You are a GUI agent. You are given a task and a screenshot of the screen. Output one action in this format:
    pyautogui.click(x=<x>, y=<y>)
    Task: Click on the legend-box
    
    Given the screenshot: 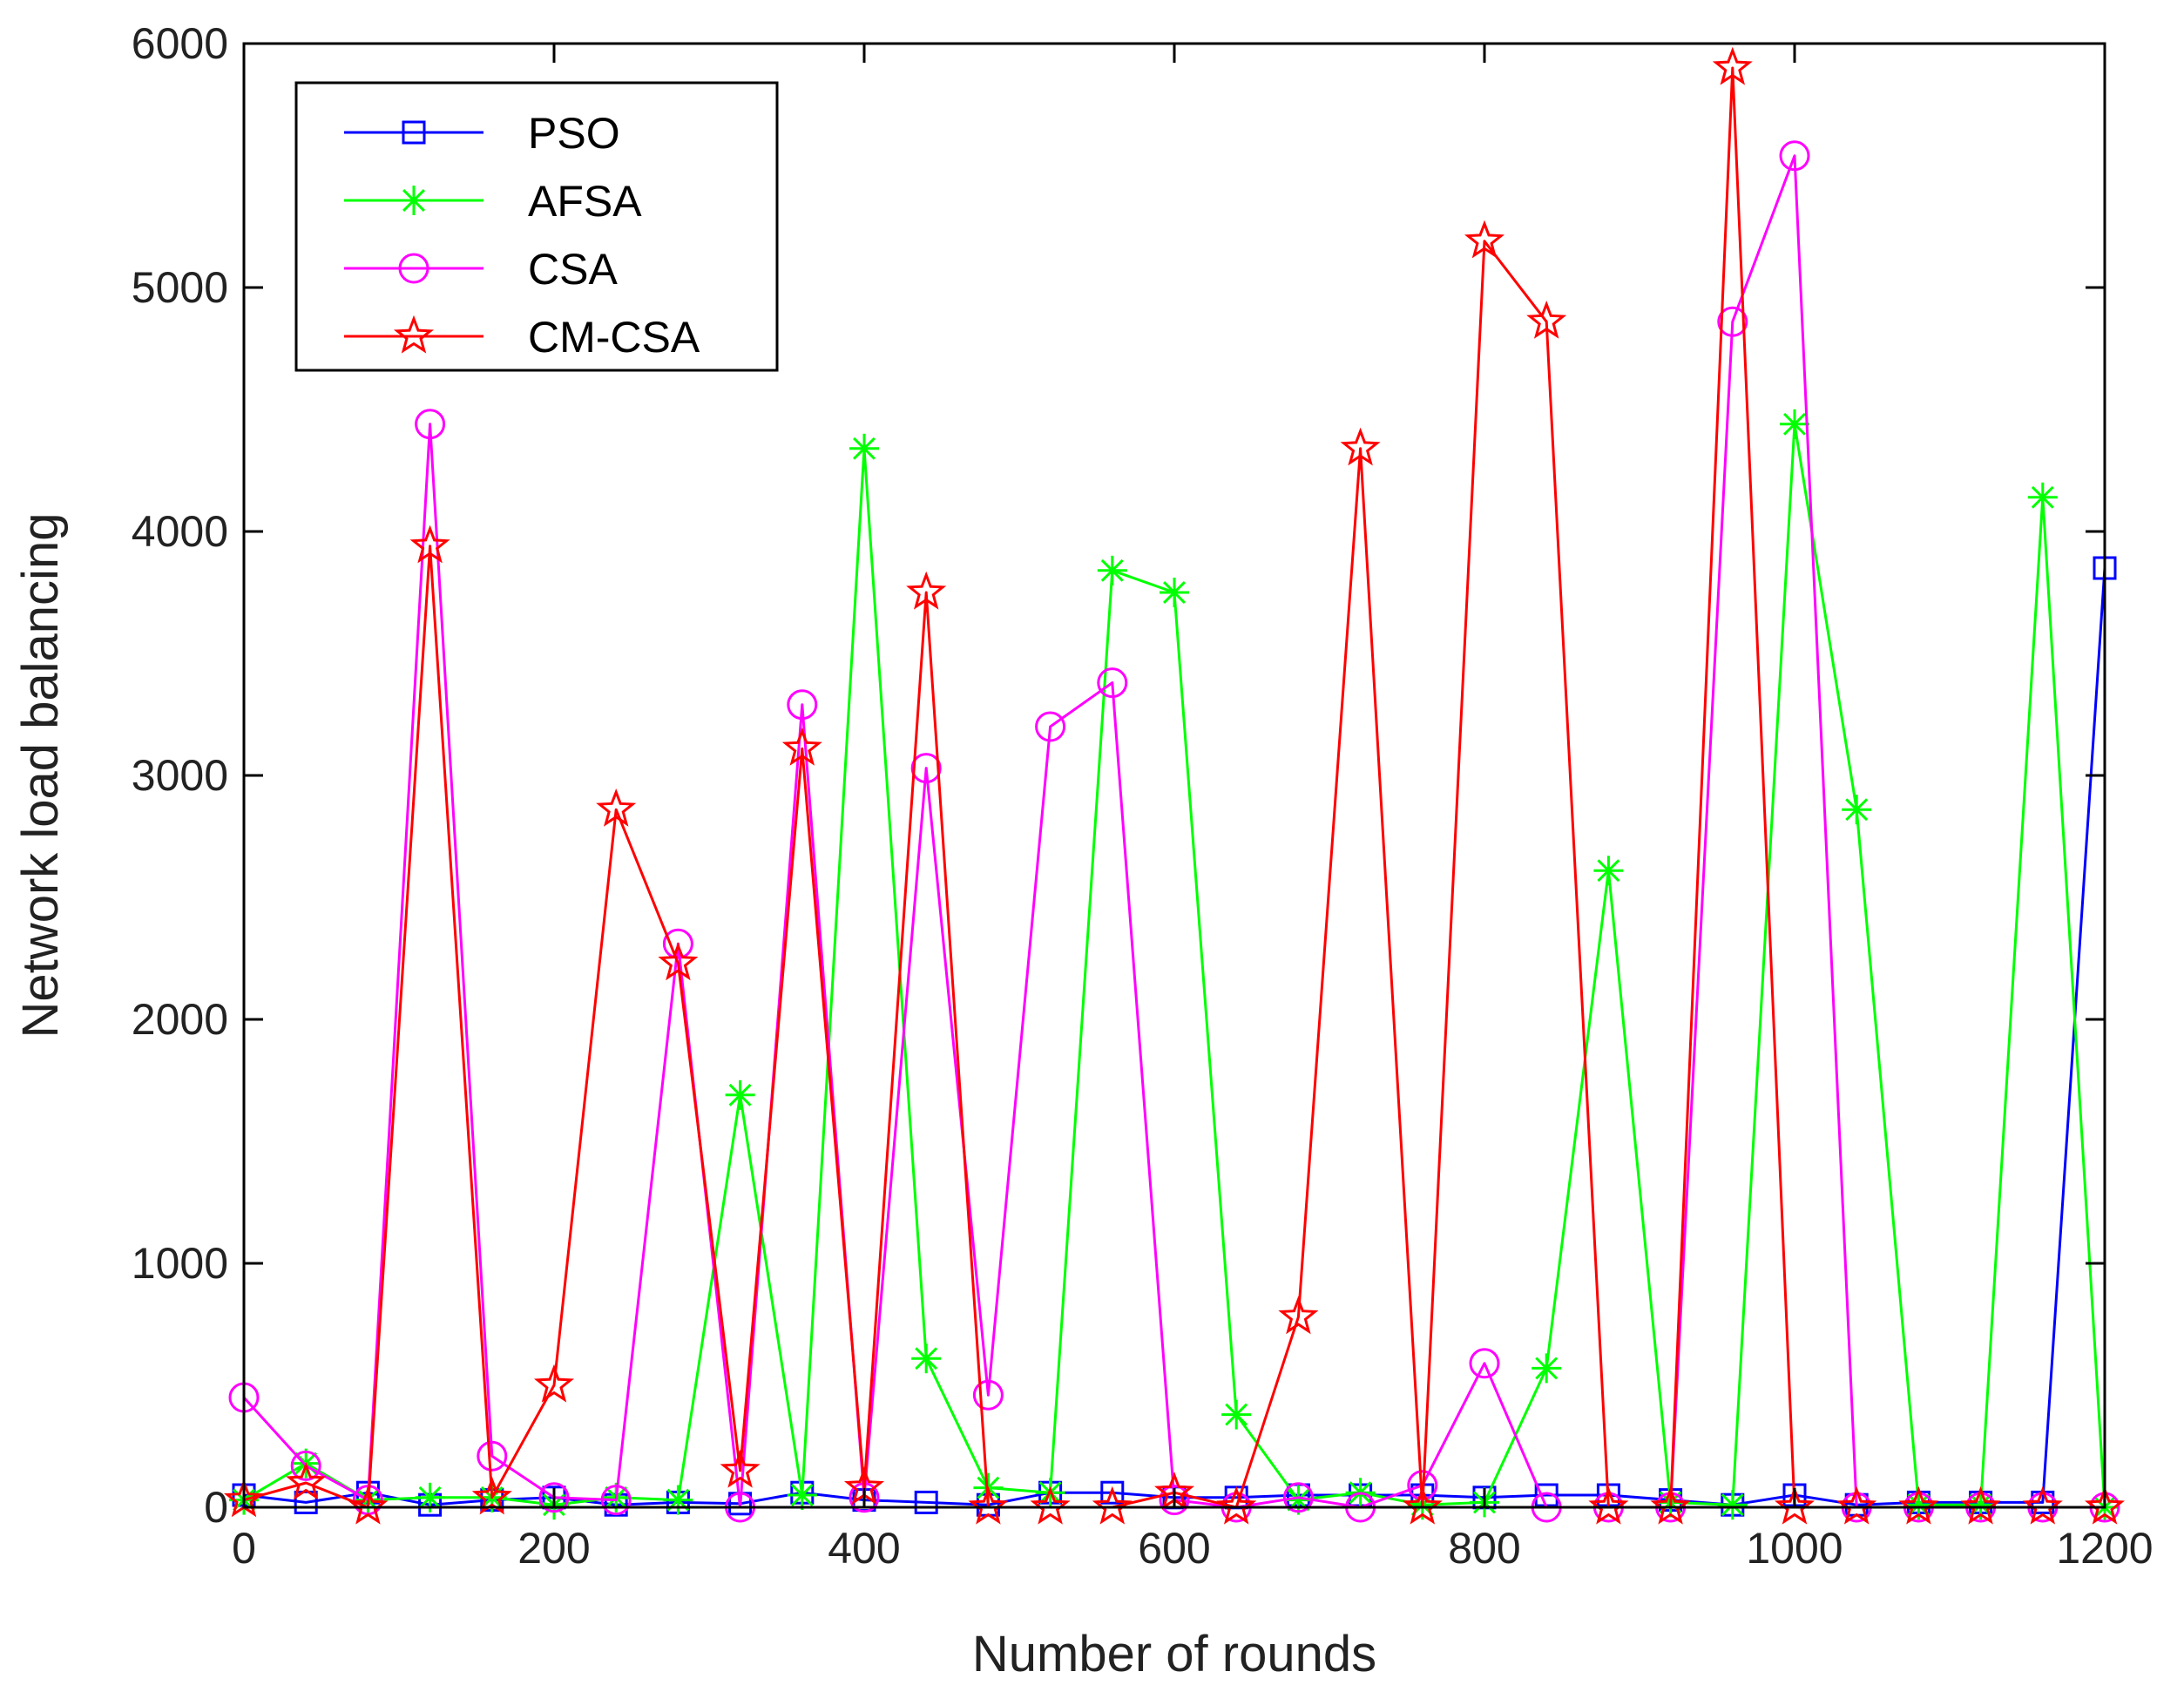 What is the action you would take?
    pyautogui.click(x=536, y=226)
    